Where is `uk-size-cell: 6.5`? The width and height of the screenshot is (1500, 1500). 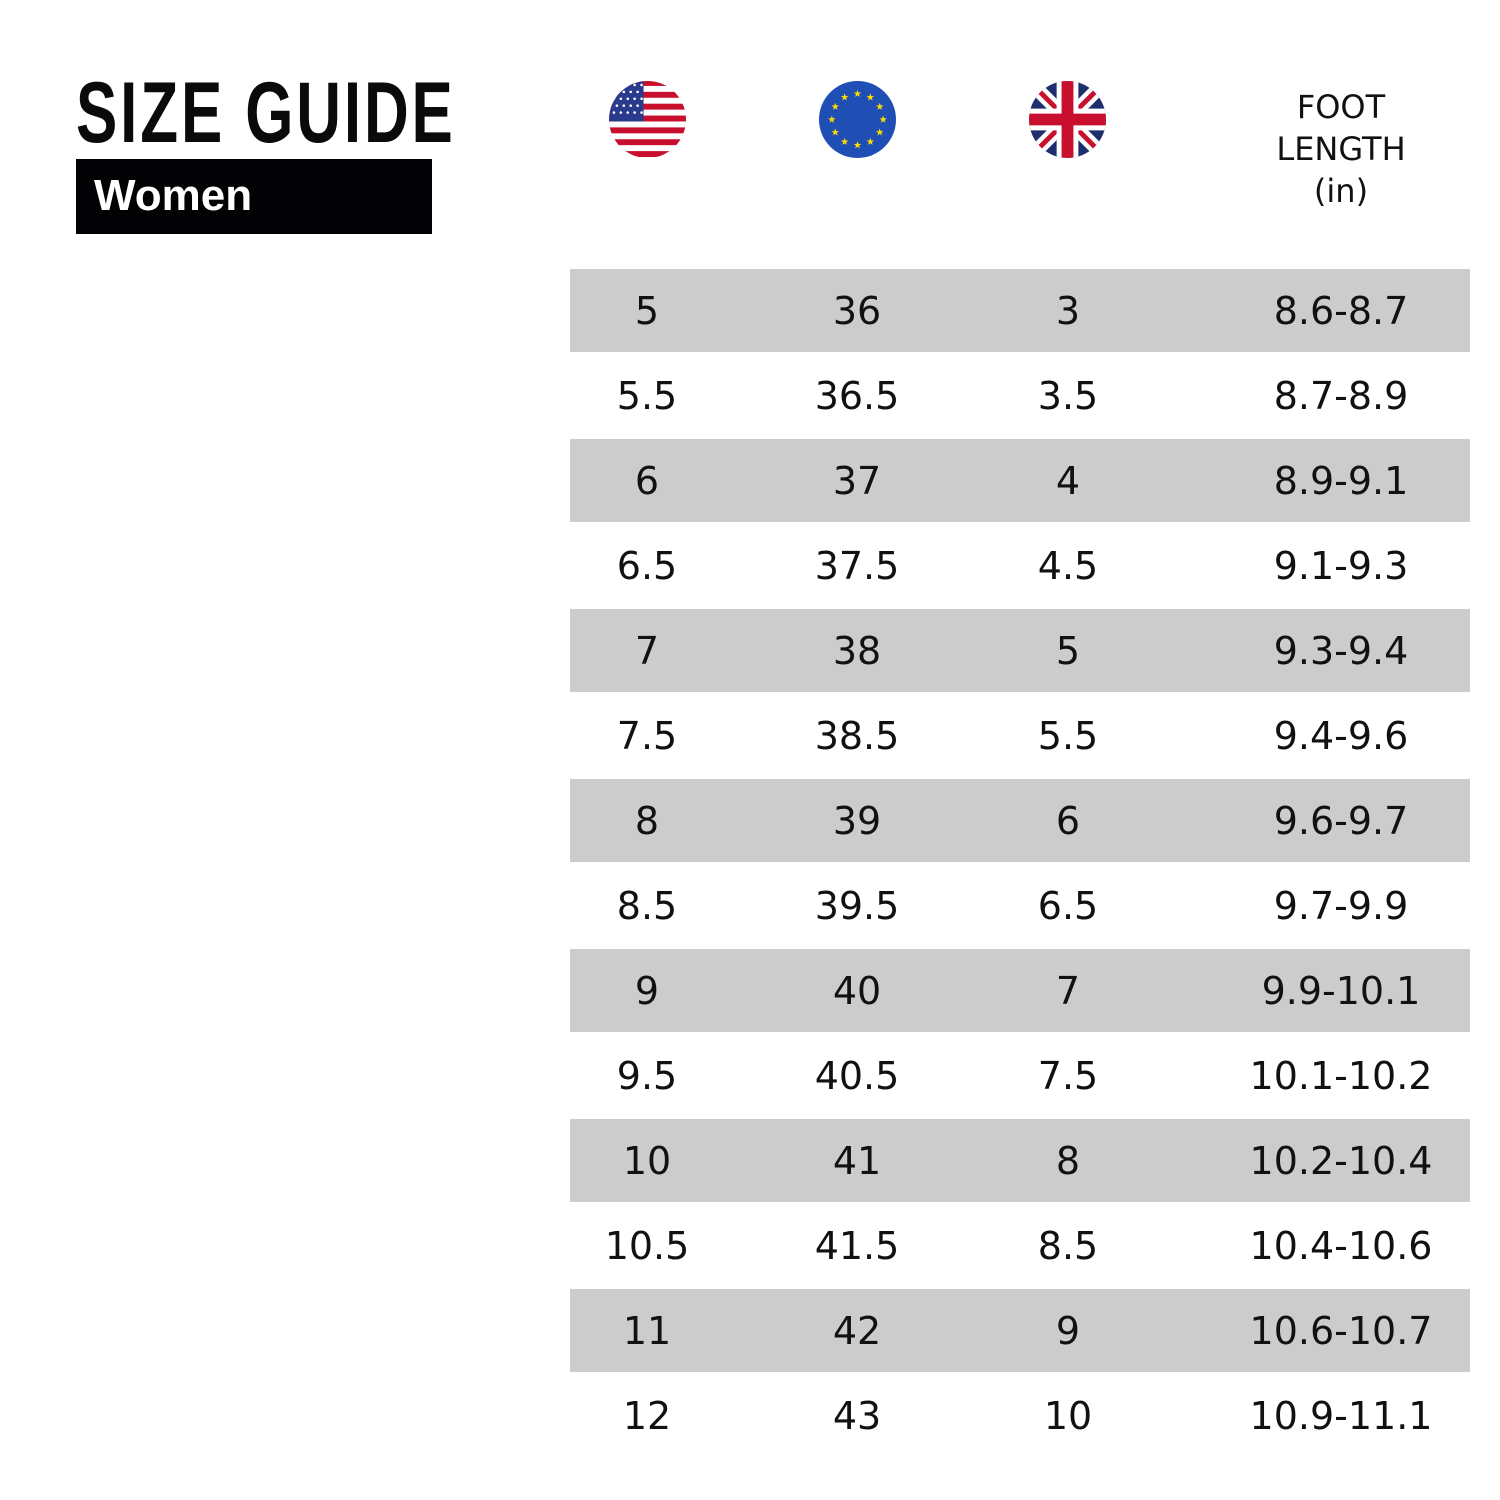
uk-size-cell: 6.5 is located at coordinates (1068, 906).